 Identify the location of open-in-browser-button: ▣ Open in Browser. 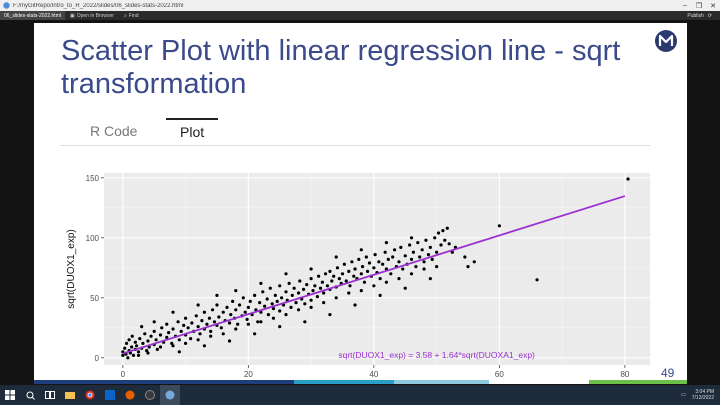
(92, 16).